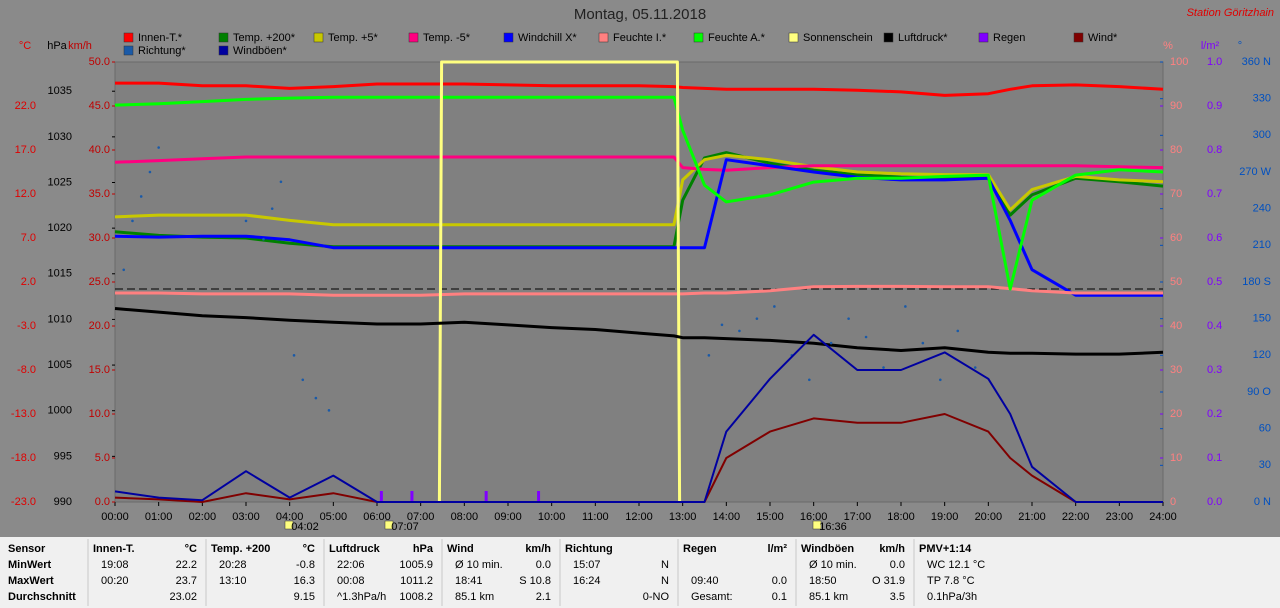 The image size is (1280, 608). Describe the element at coordinates (25, 150) in the screenshot. I see `y-tick-label: 17.0` at that location.